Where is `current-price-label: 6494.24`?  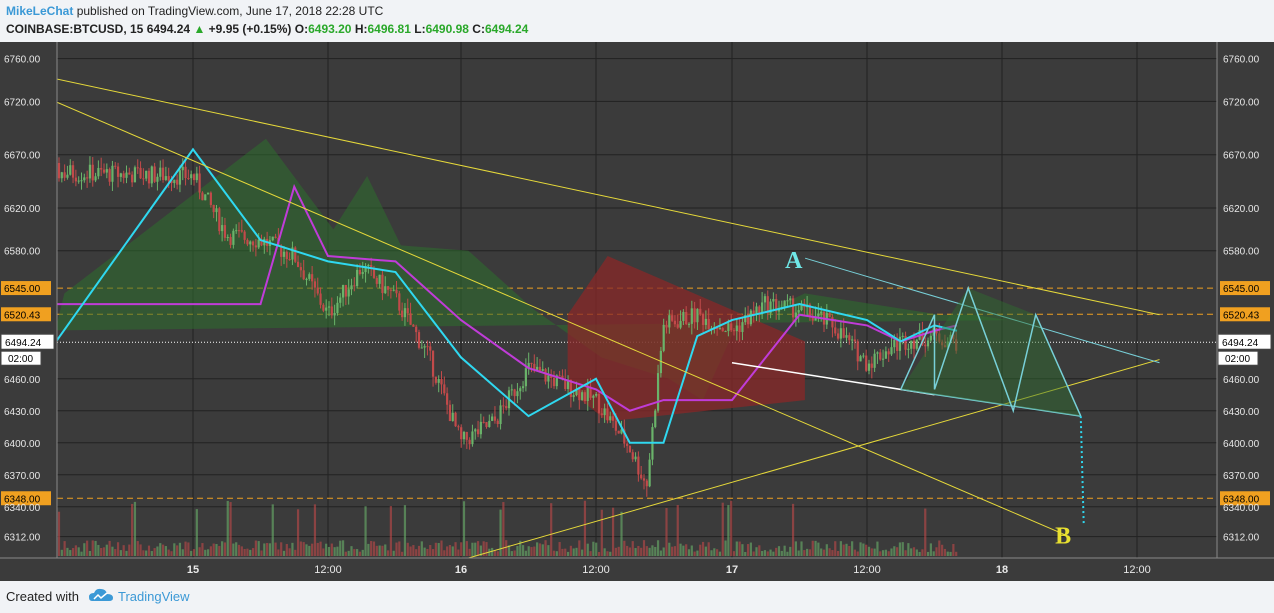
current-price-label: 6494.24 is located at coordinates (23, 343).